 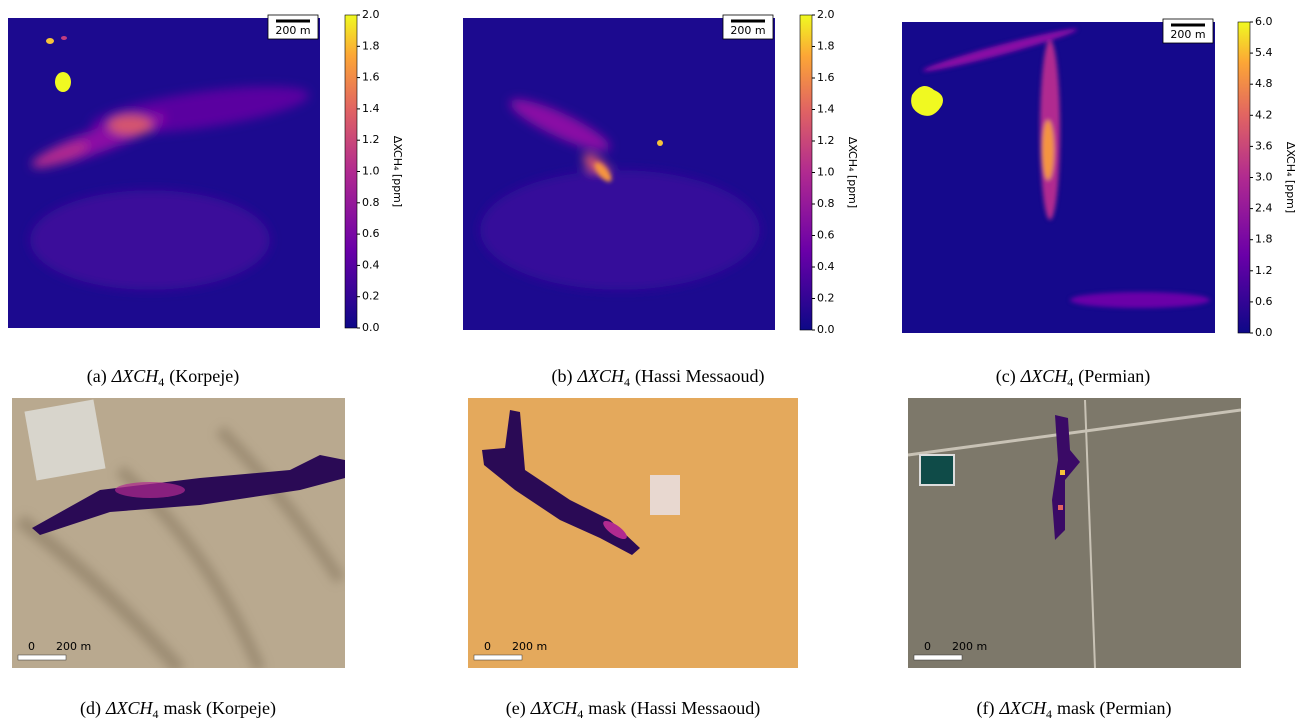 I want to click on heatmap-b, so click(x=619, y=174).